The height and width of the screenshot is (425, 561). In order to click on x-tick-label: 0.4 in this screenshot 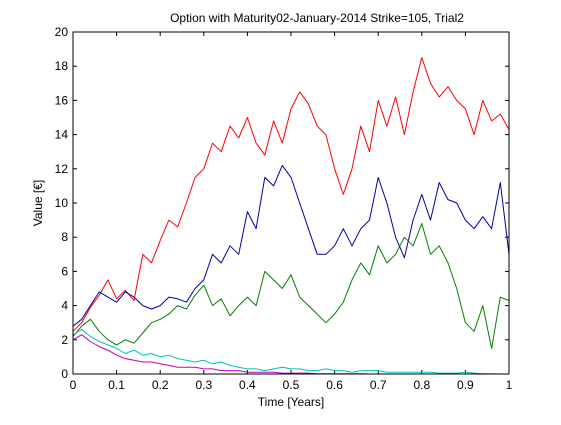, I will do `click(247, 385)`.